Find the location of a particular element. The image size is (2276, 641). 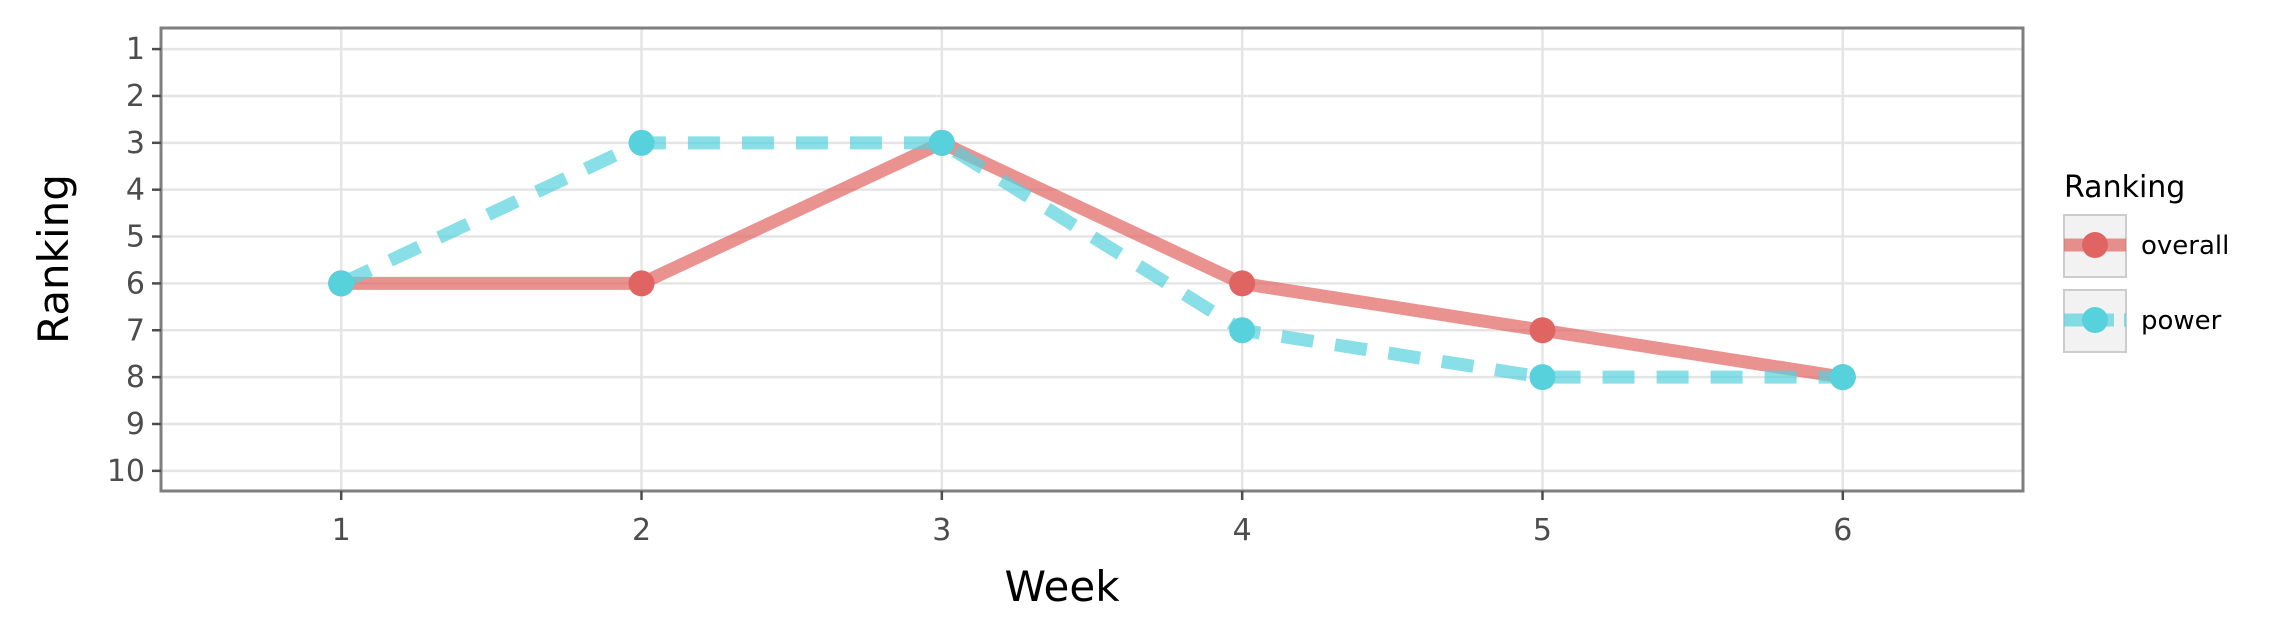

x-axis-title: Week is located at coordinates (1062, 586).